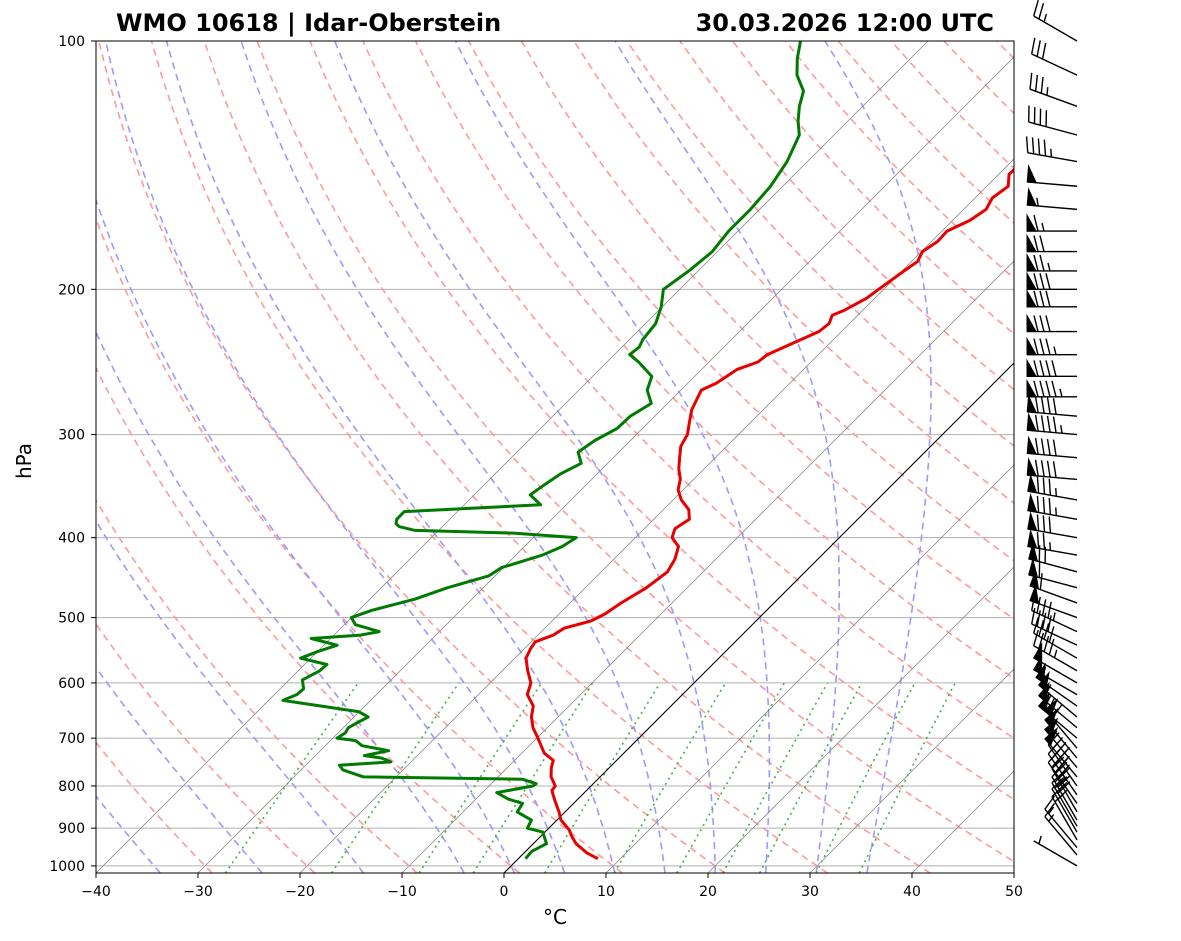 The image size is (1181, 941). What do you see at coordinates (402, 892) in the screenshot?
I see `x-tick-label: −10` at bounding box center [402, 892].